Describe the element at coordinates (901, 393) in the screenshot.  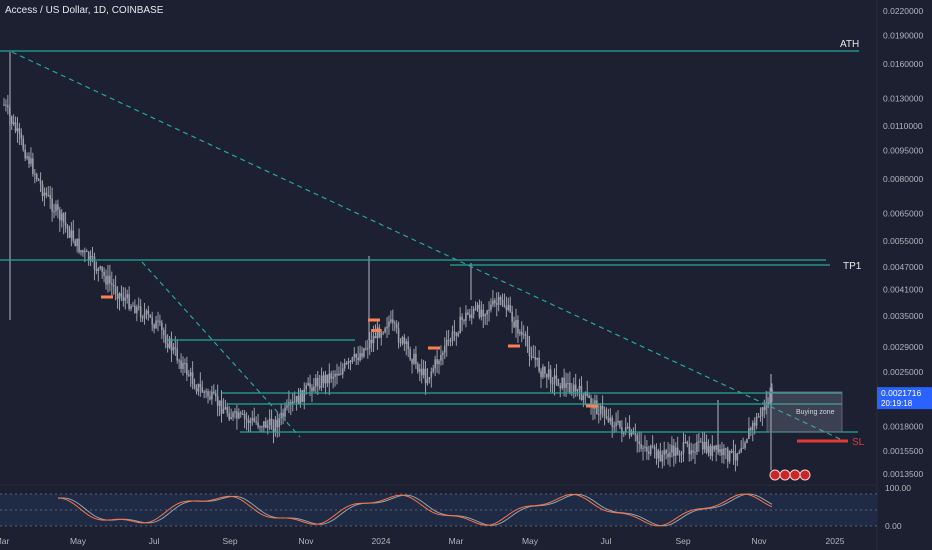
I see `current-price-label: 0.0021716` at that location.